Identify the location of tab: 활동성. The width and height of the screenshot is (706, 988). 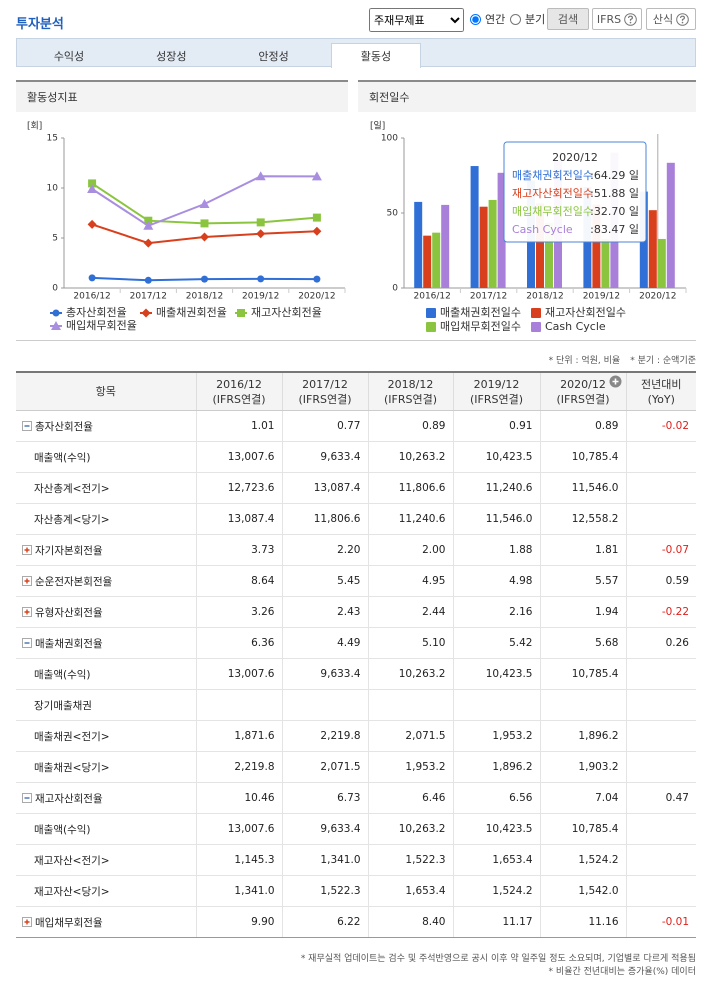
(375, 55).